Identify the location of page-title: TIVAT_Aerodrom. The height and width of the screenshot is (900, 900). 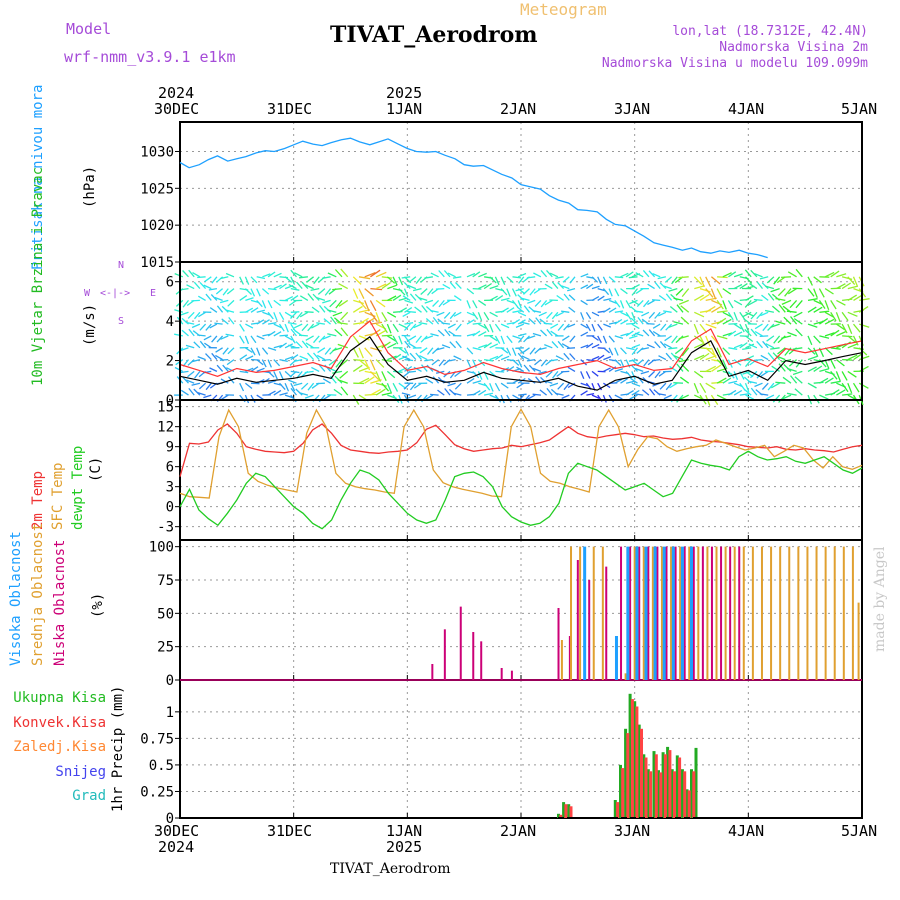
(434, 35).